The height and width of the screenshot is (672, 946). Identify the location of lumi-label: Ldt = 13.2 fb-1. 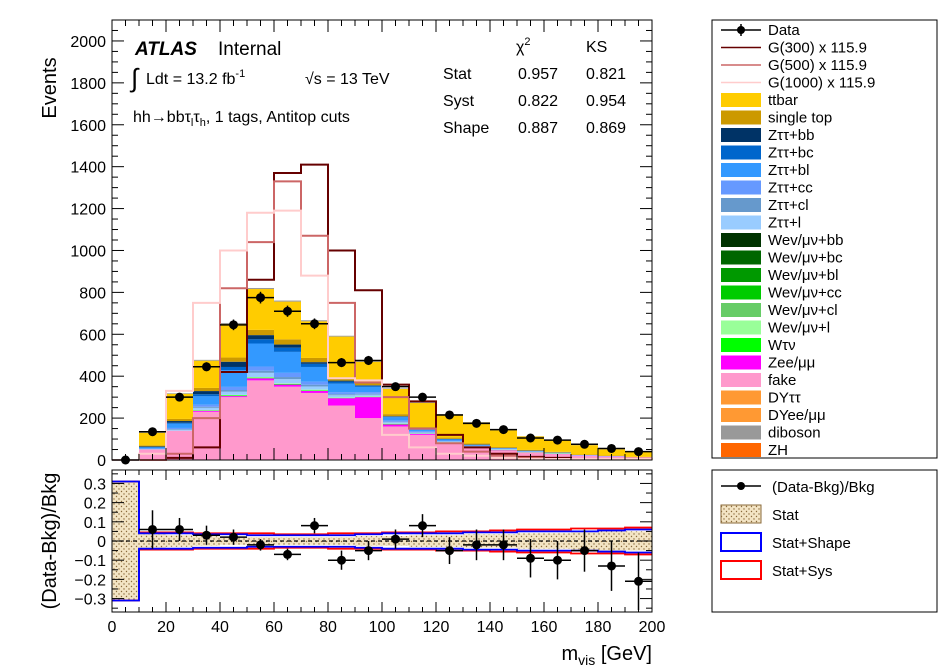
(195, 78).